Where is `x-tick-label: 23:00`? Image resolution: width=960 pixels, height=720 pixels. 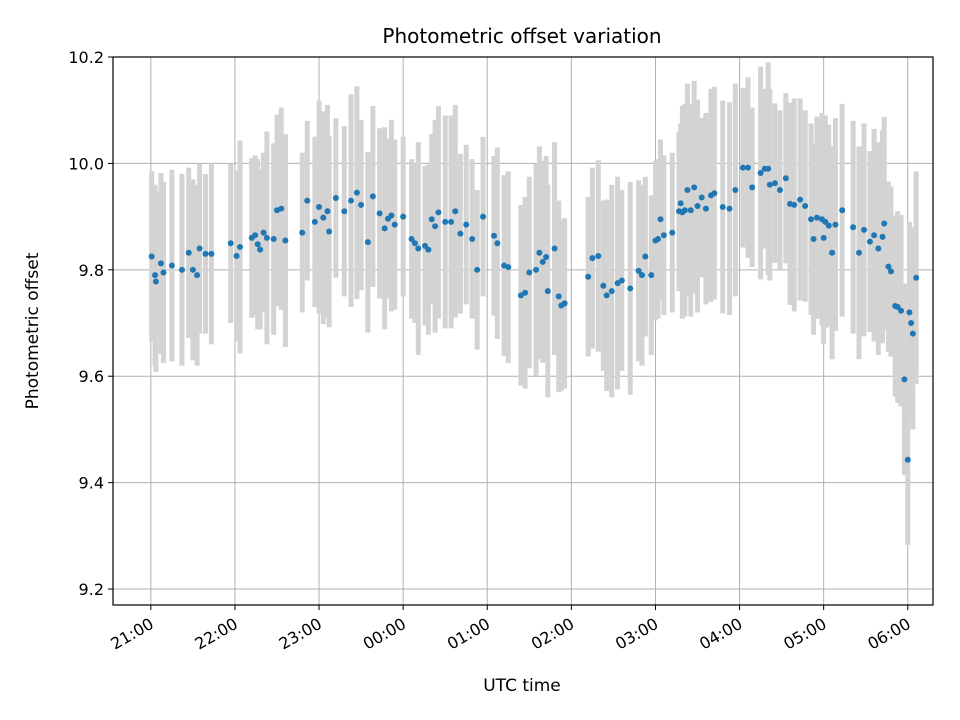 x-tick-label: 23:00 is located at coordinates (300, 634).